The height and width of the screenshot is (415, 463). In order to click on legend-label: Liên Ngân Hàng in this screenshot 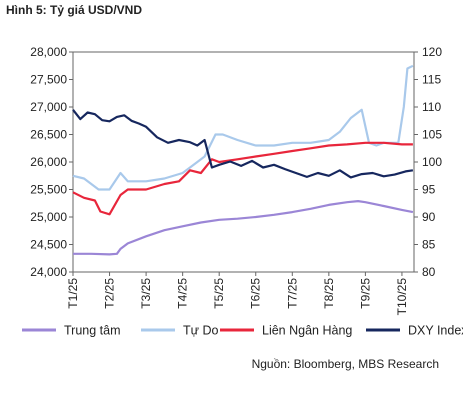, I will do `click(307, 331)`.